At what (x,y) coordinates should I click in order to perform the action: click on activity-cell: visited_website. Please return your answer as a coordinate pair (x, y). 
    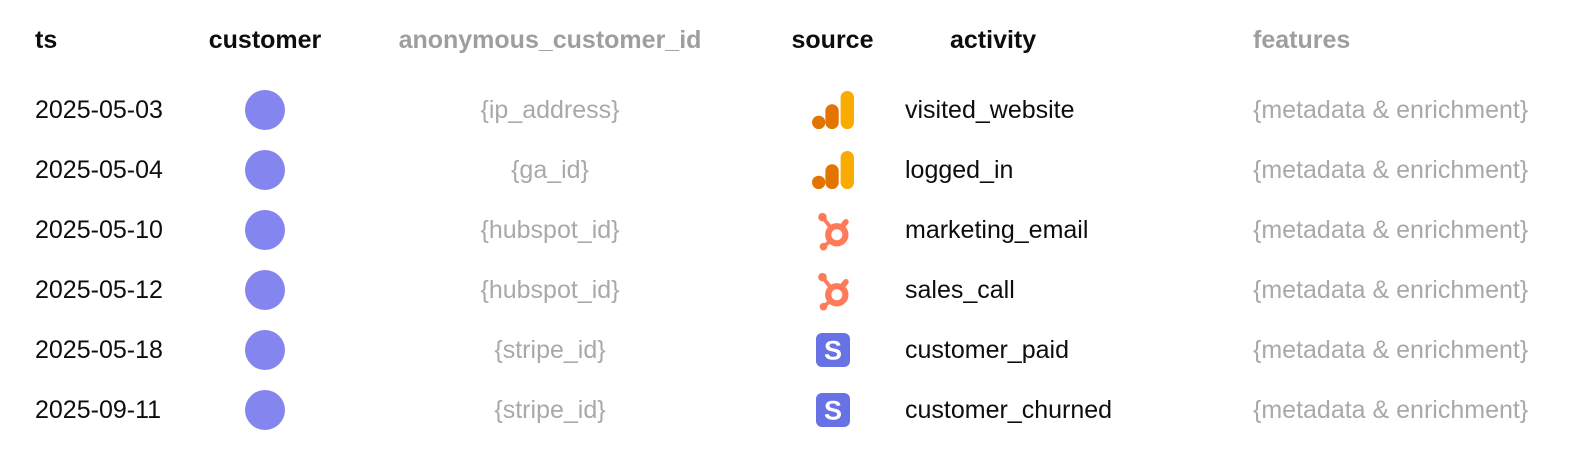
    Looking at the image, I should click on (990, 109).